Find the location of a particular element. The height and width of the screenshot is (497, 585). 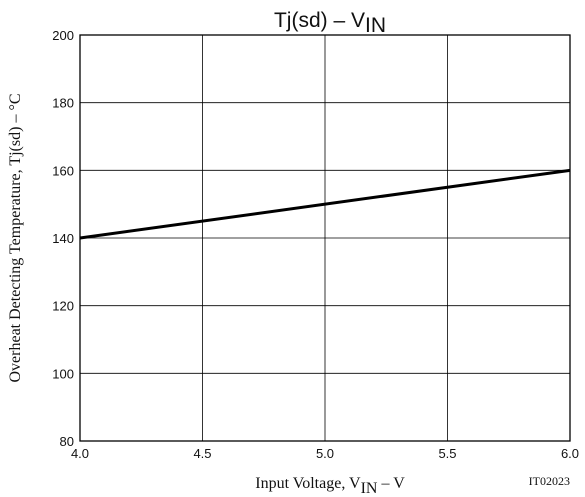

y-tick-label: 160 is located at coordinates (63, 170).